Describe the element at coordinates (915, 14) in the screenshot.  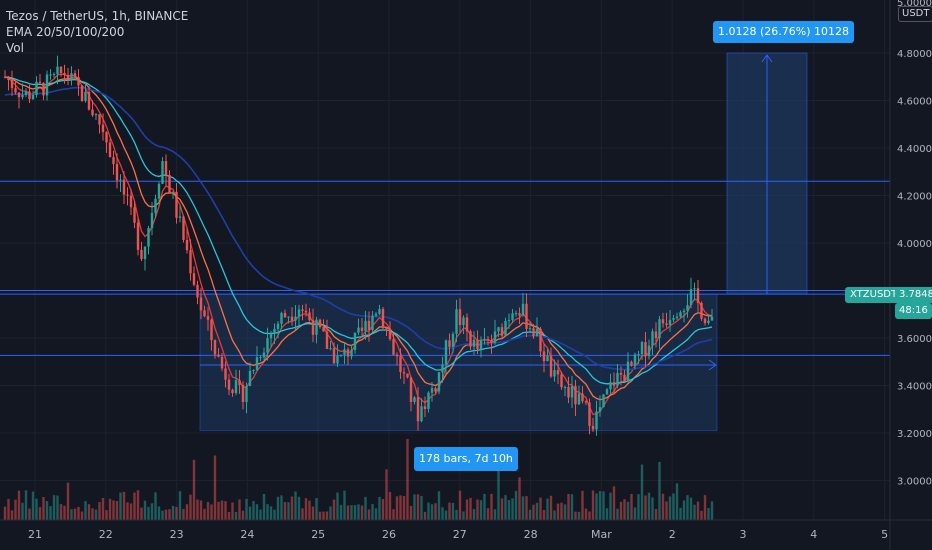
I see `currency-label: USDT` at that location.